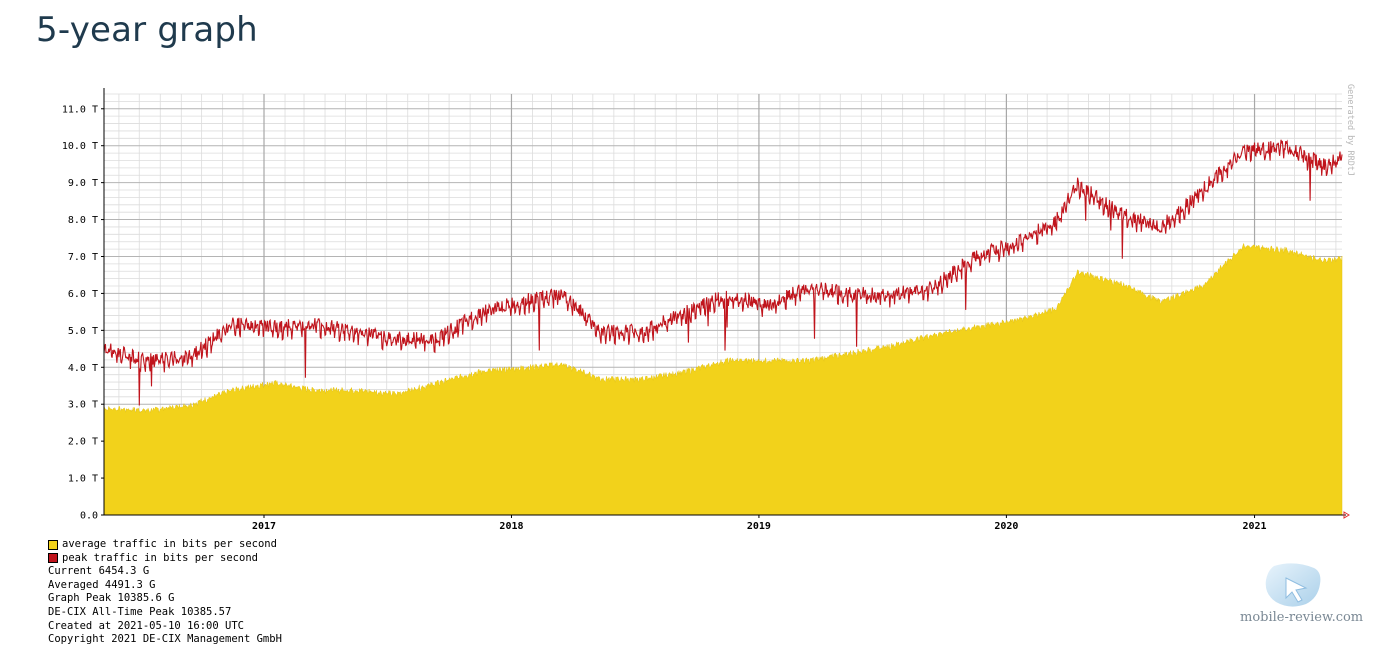  Describe the element at coordinates (147, 30) in the screenshot. I see `page-title: 5-year graph` at that location.